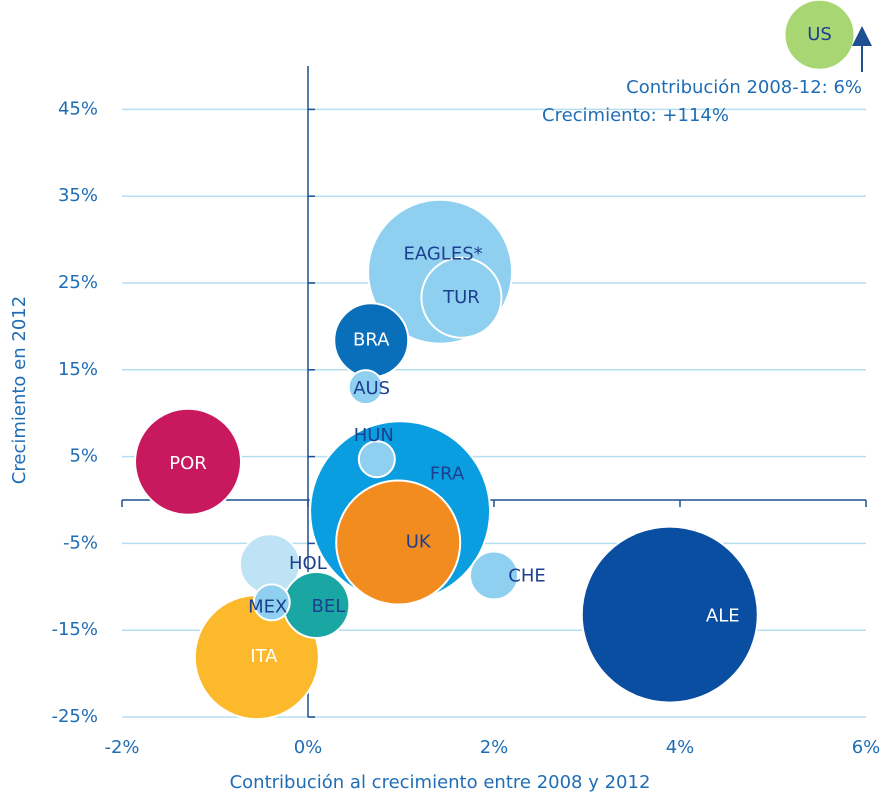  What do you see at coordinates (308, 747) in the screenshot?
I see `x-tick-label: 0%` at bounding box center [308, 747].